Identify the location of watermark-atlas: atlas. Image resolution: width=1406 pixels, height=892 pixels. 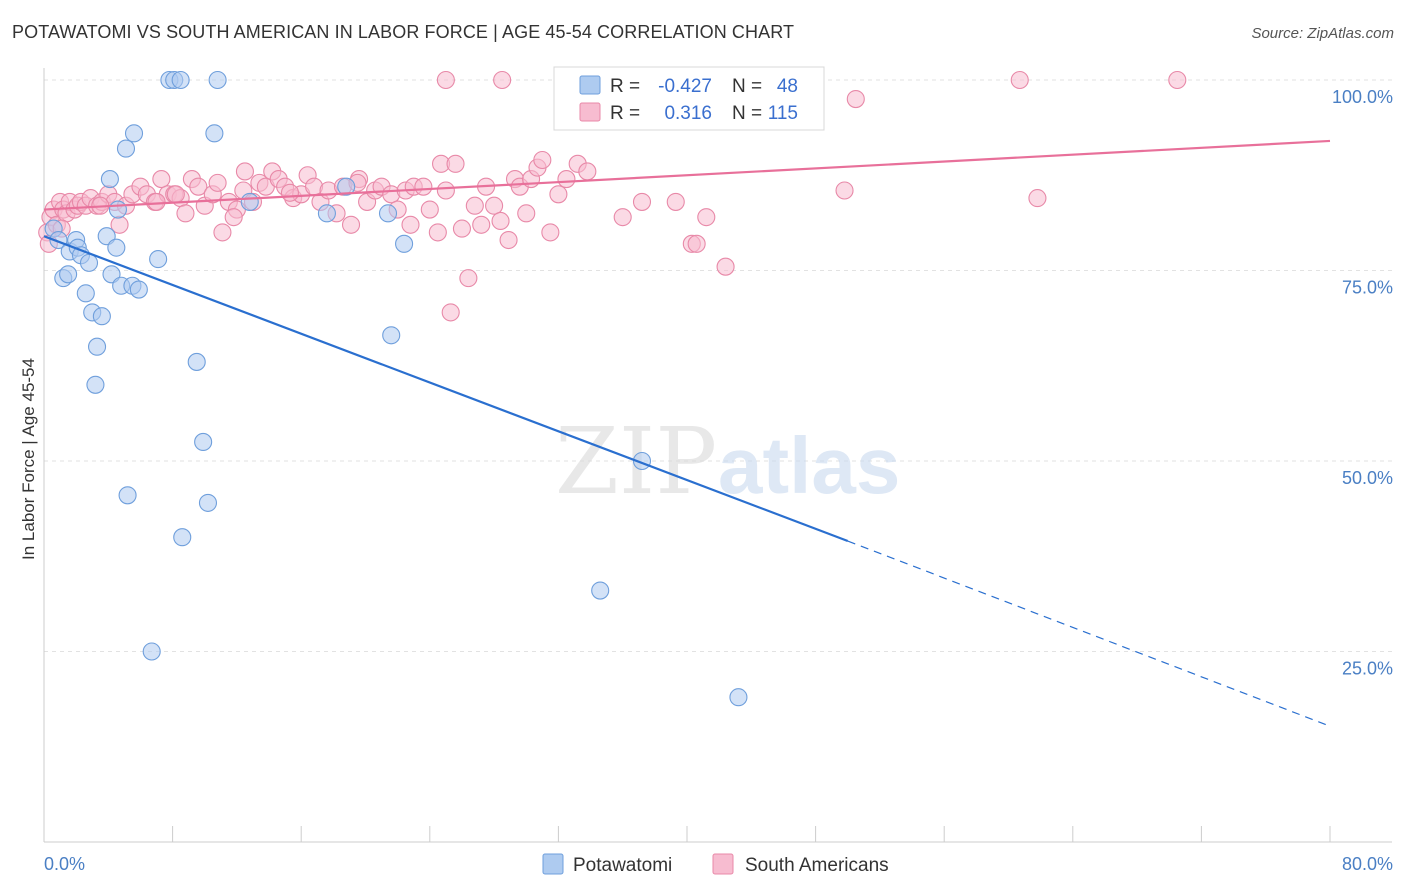
(809, 465).